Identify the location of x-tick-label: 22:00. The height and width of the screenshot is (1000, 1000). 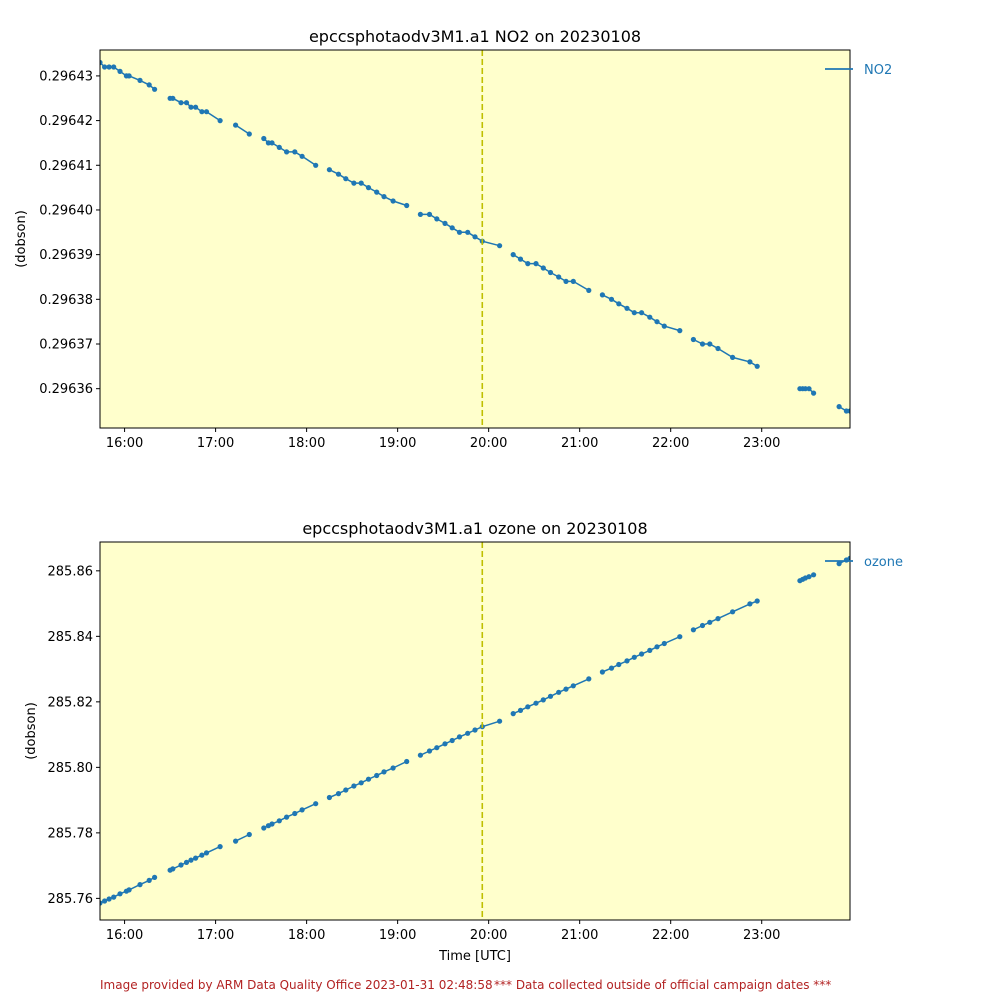
(670, 443).